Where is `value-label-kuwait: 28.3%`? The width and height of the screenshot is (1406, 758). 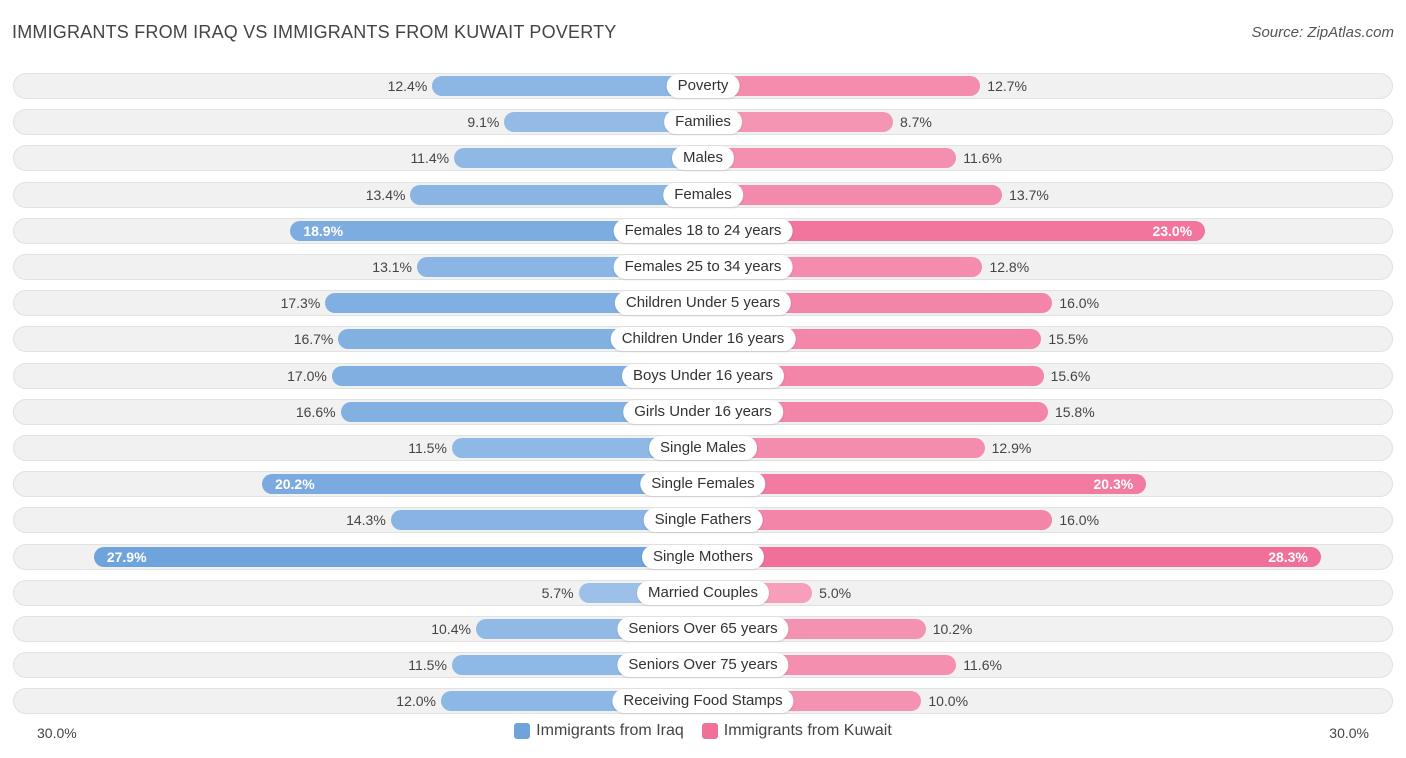 value-label-kuwait: 28.3% is located at coordinates (1288, 556).